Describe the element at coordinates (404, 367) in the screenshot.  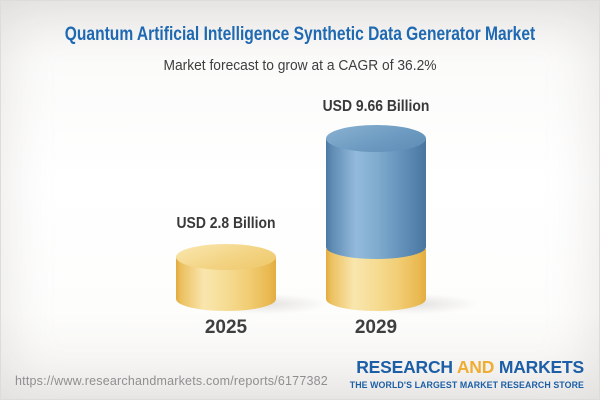
I see `logo-word-research: RESEARCH` at that location.